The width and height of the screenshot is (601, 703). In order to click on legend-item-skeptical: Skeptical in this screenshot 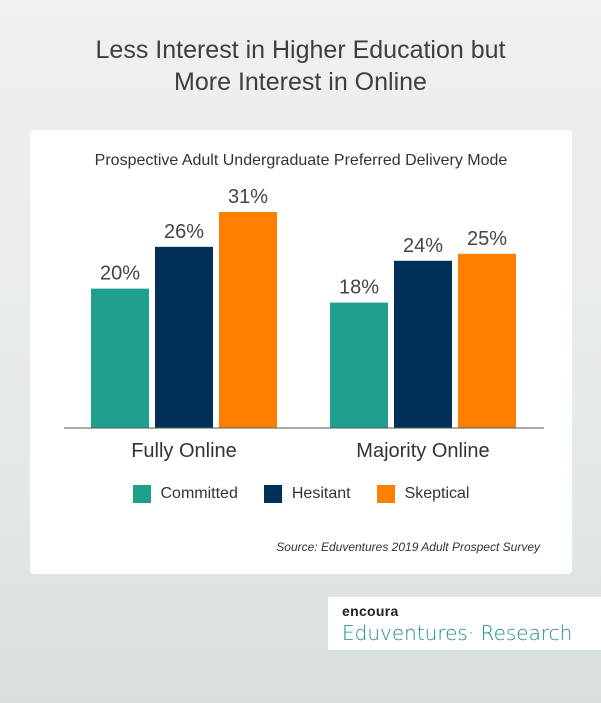, I will do `click(423, 494)`.